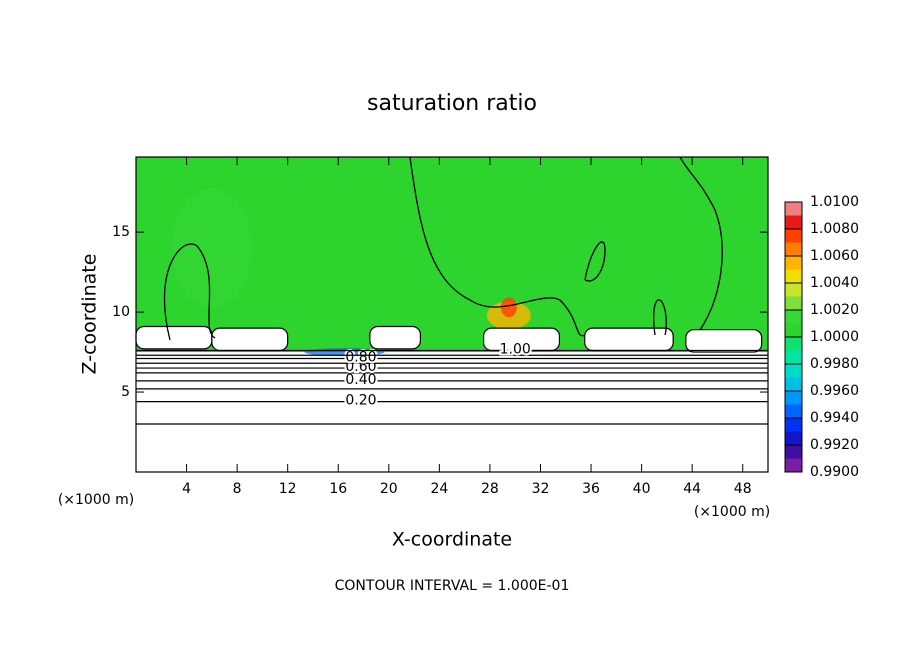 The height and width of the screenshot is (654, 904). What do you see at coordinates (186, 489) in the screenshot?
I see `x-tick-label: 4` at bounding box center [186, 489].